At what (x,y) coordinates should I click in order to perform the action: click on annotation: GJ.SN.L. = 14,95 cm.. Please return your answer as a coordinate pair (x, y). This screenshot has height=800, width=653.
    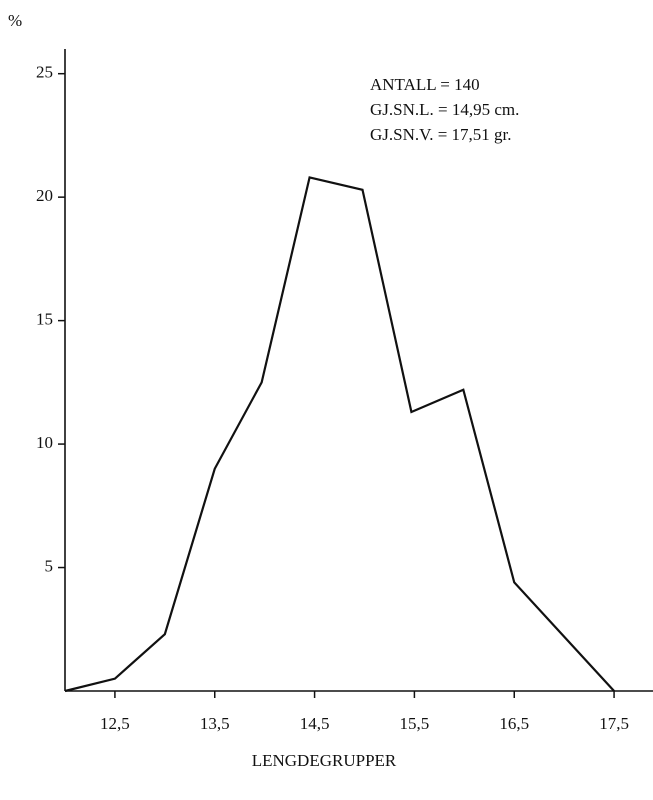
    Looking at the image, I should click on (444, 109).